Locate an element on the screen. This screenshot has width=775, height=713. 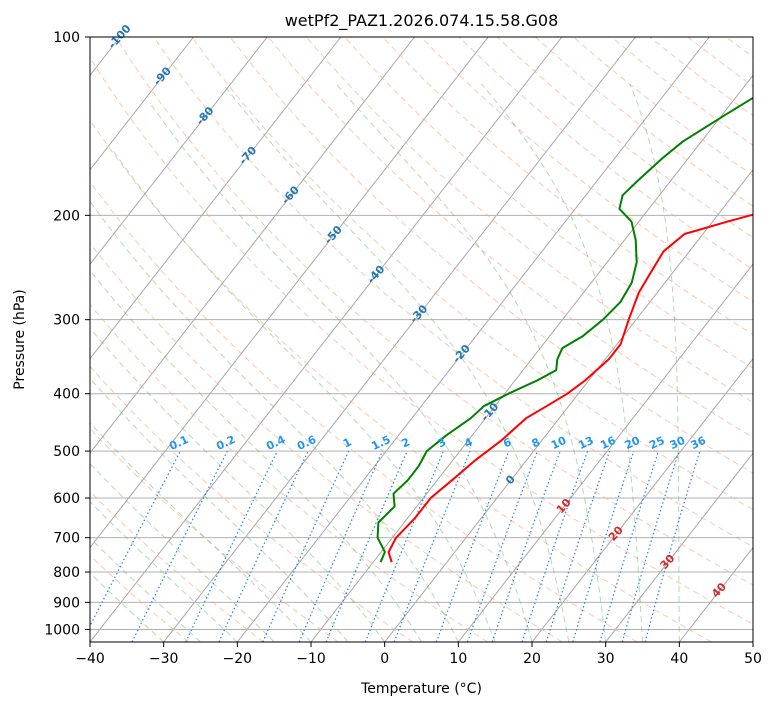
y-tick-label: 300 is located at coordinates (66, 321).